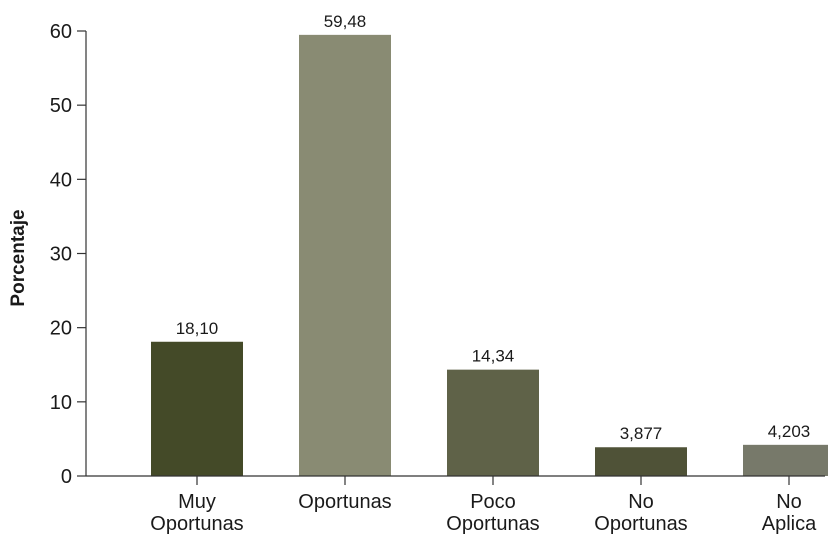 The height and width of the screenshot is (540, 828). I want to click on x-tick-label: Muy Oportunas, so click(196, 513).